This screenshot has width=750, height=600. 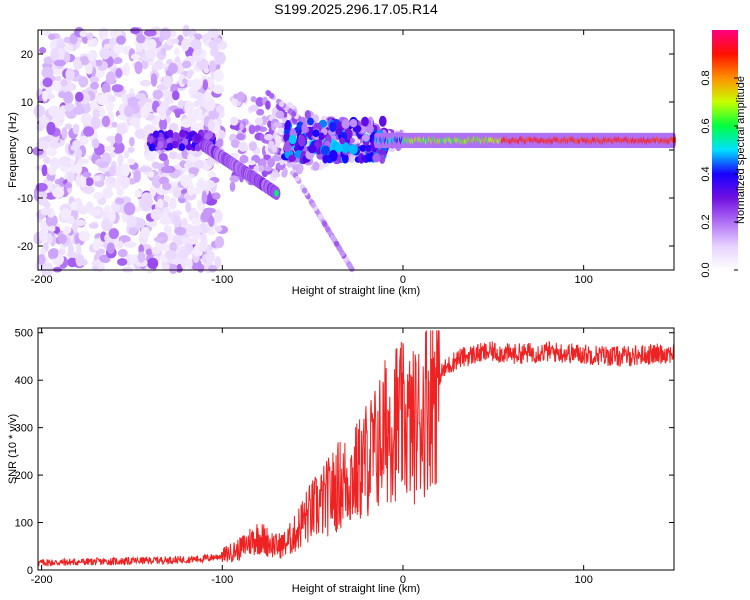 What do you see at coordinates (222, 580) in the screenshot?
I see `snr-xtick-label: -100` at bounding box center [222, 580].